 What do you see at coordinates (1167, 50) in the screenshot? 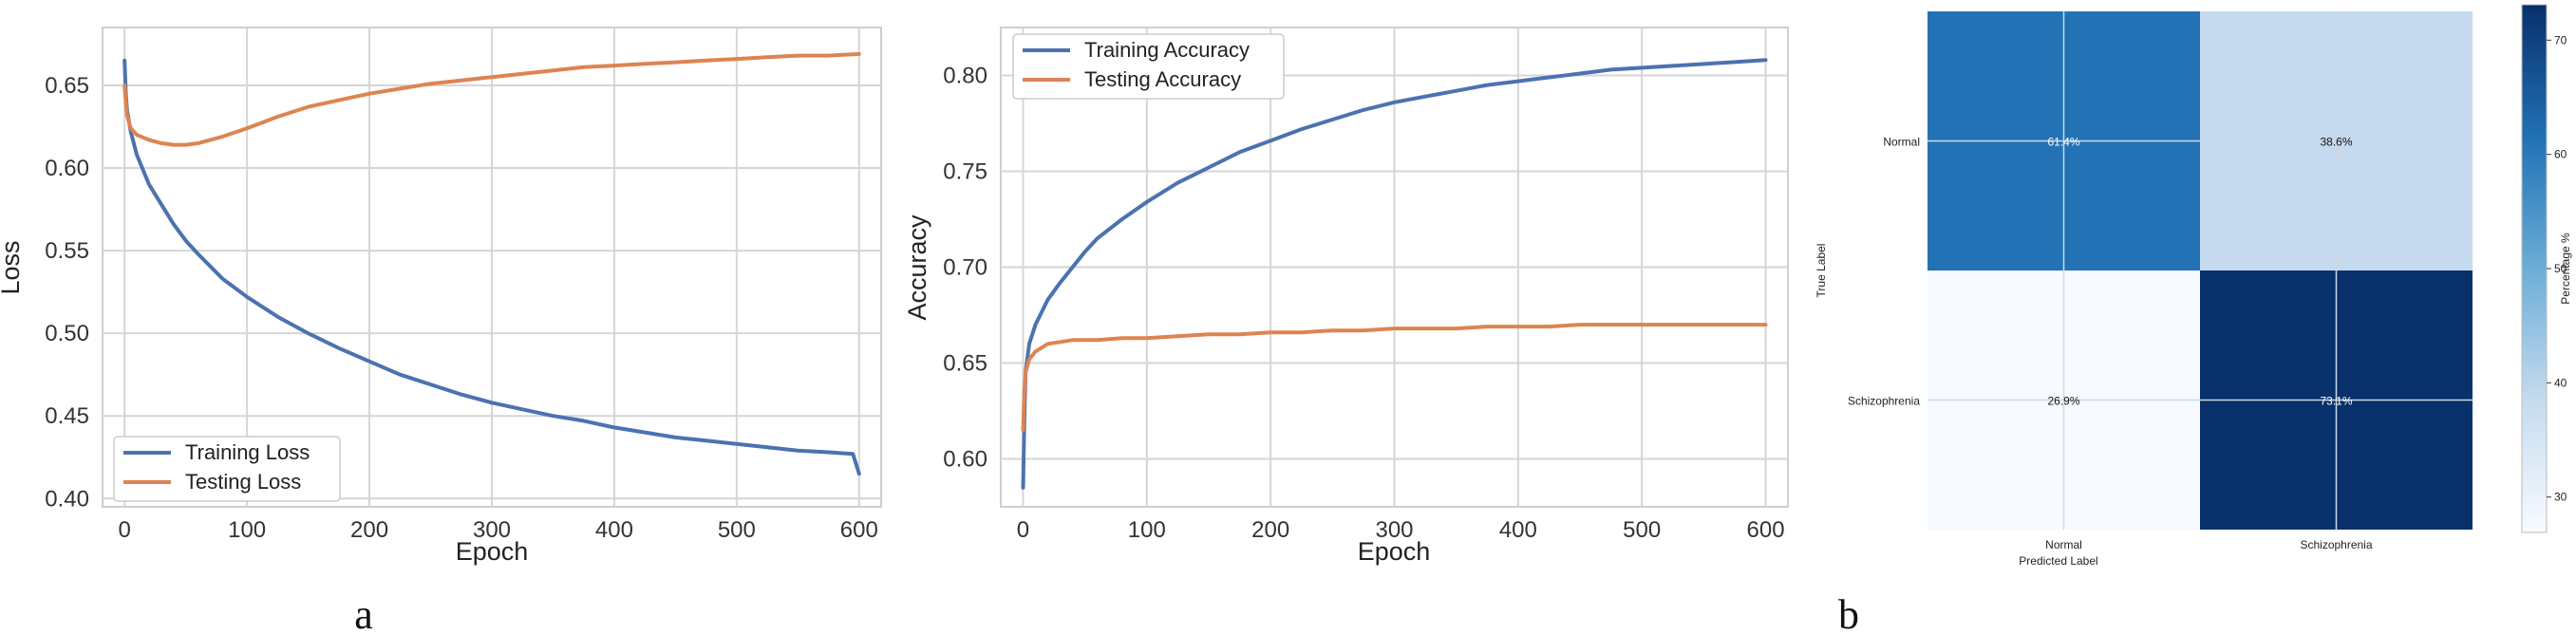
I see `legend-training-accuracy-label: Training Accuracy` at bounding box center [1167, 50].